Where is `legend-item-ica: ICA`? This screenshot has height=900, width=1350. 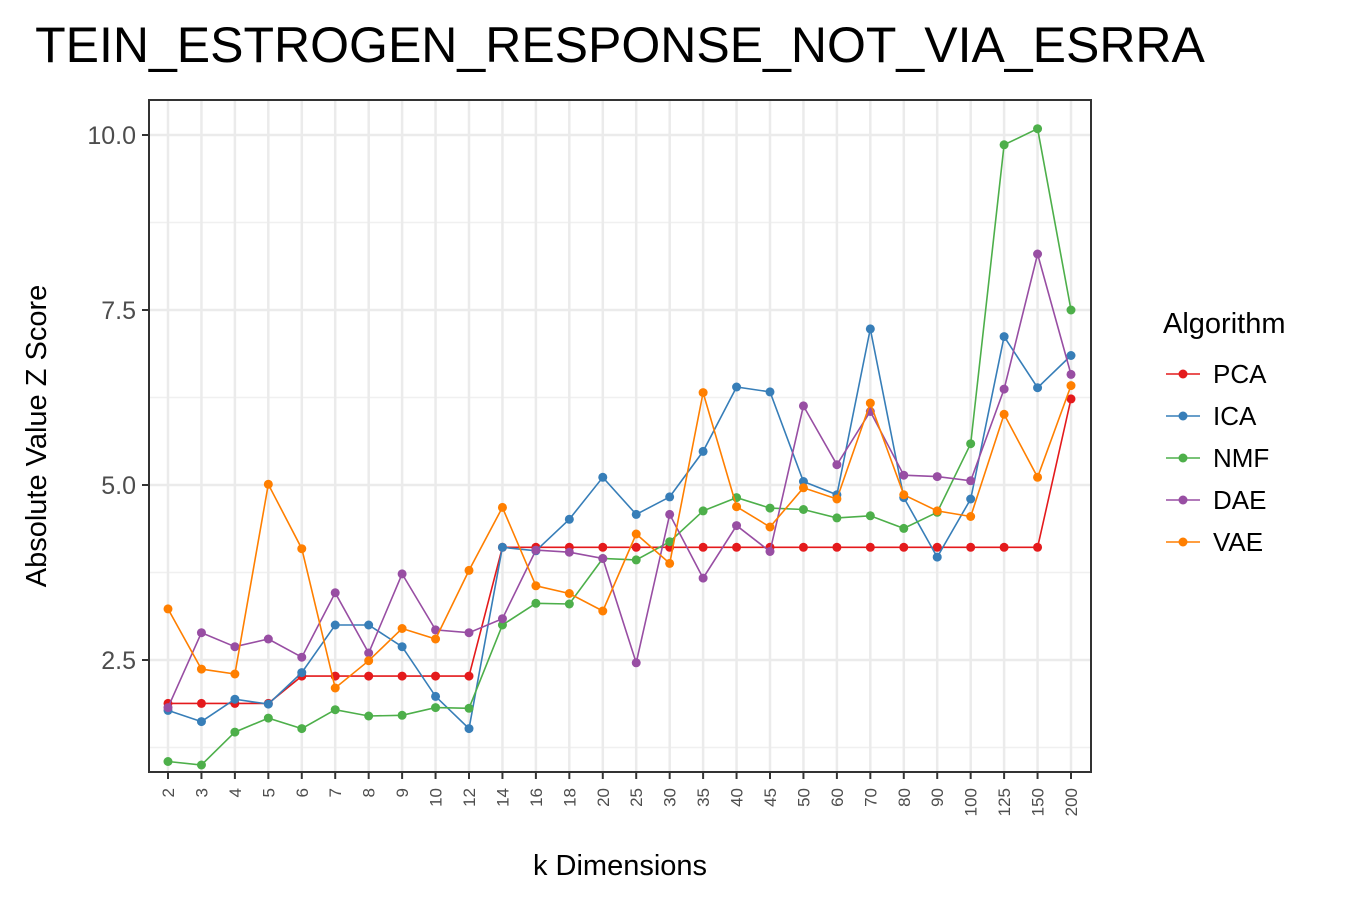 legend-item-ica: ICA is located at coordinates (1211, 416).